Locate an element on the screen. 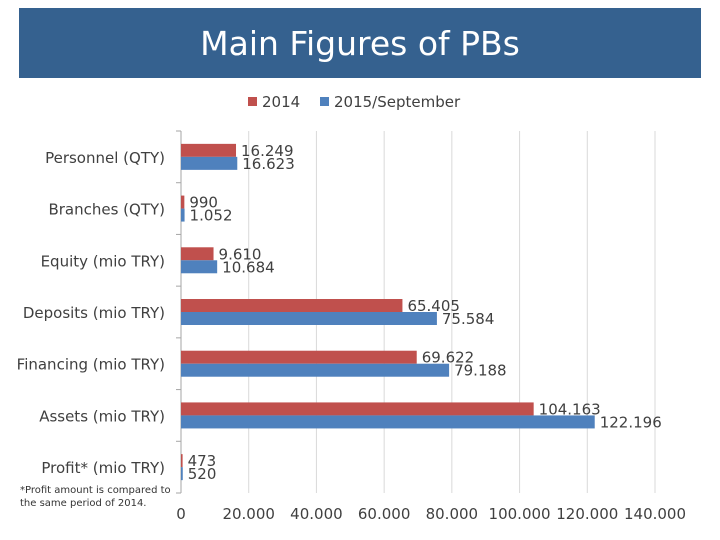 This screenshot has height=540, width=720. x-tick-label: 100.000 is located at coordinates (520, 514).